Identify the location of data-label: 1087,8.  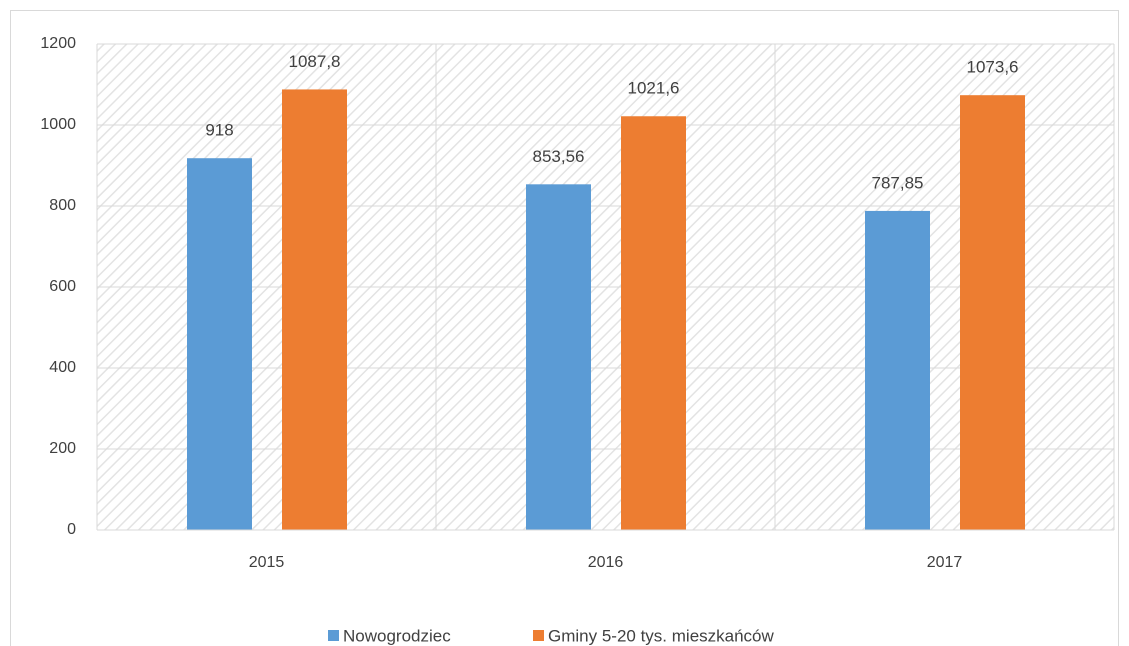
(315, 61).